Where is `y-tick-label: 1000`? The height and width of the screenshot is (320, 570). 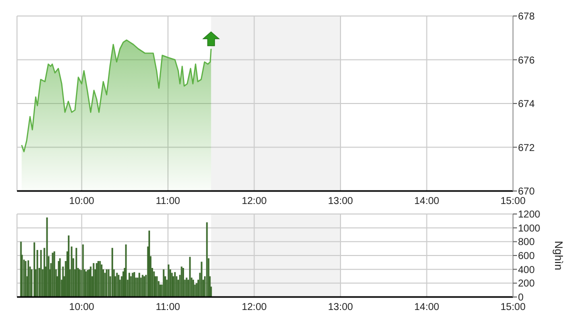 y-tick-label: 1000 is located at coordinates (529, 228).